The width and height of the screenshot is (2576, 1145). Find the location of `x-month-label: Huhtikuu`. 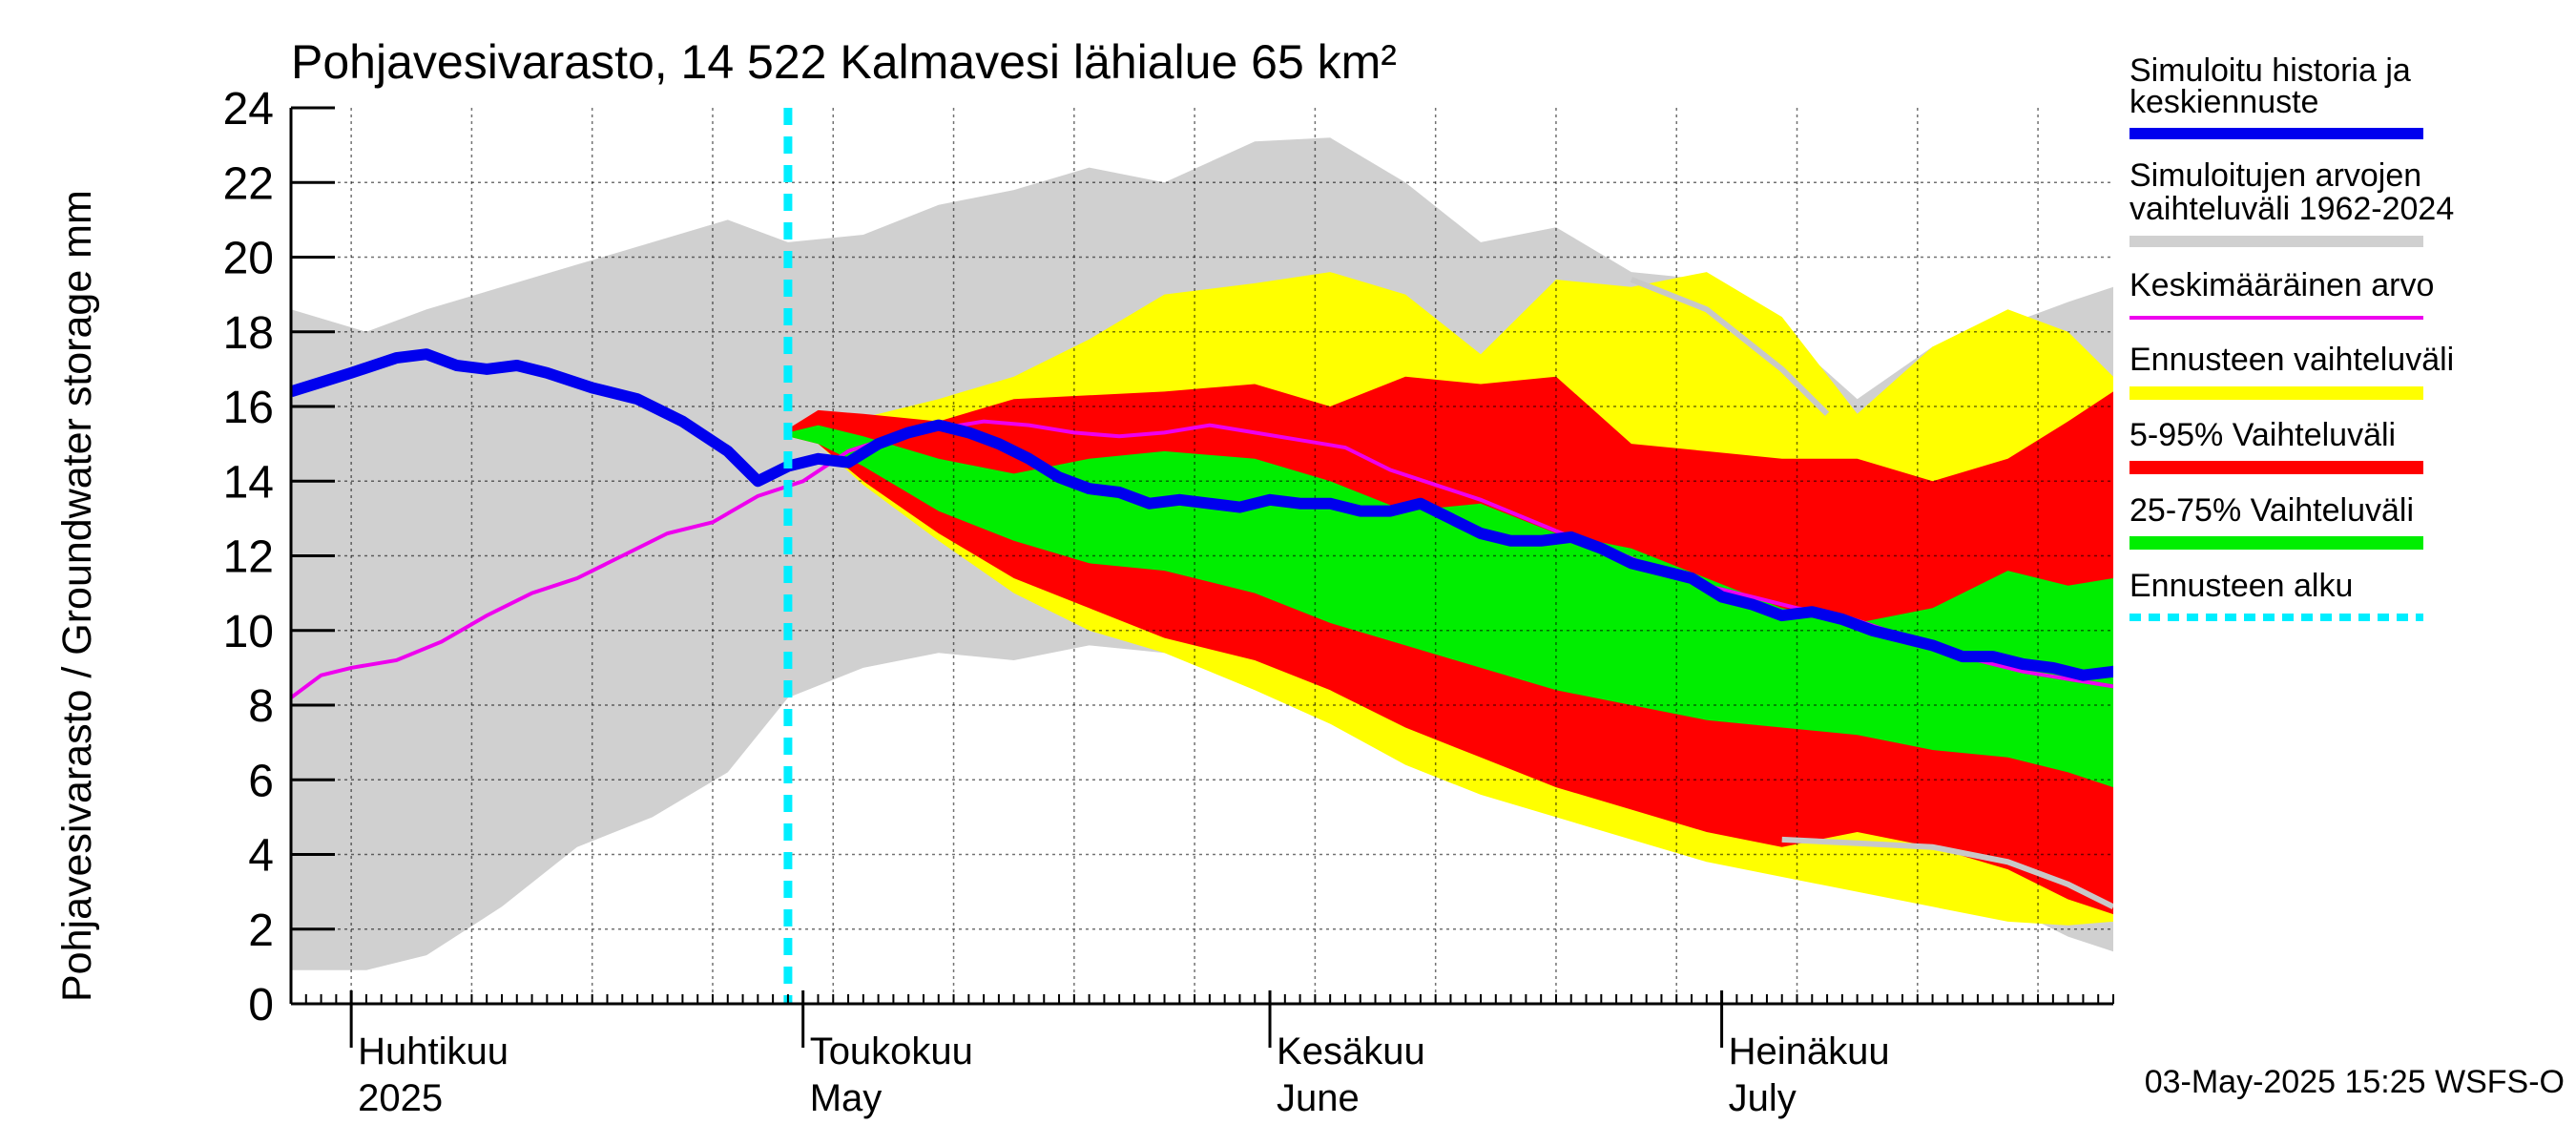

x-month-label: Huhtikuu is located at coordinates (433, 1051).